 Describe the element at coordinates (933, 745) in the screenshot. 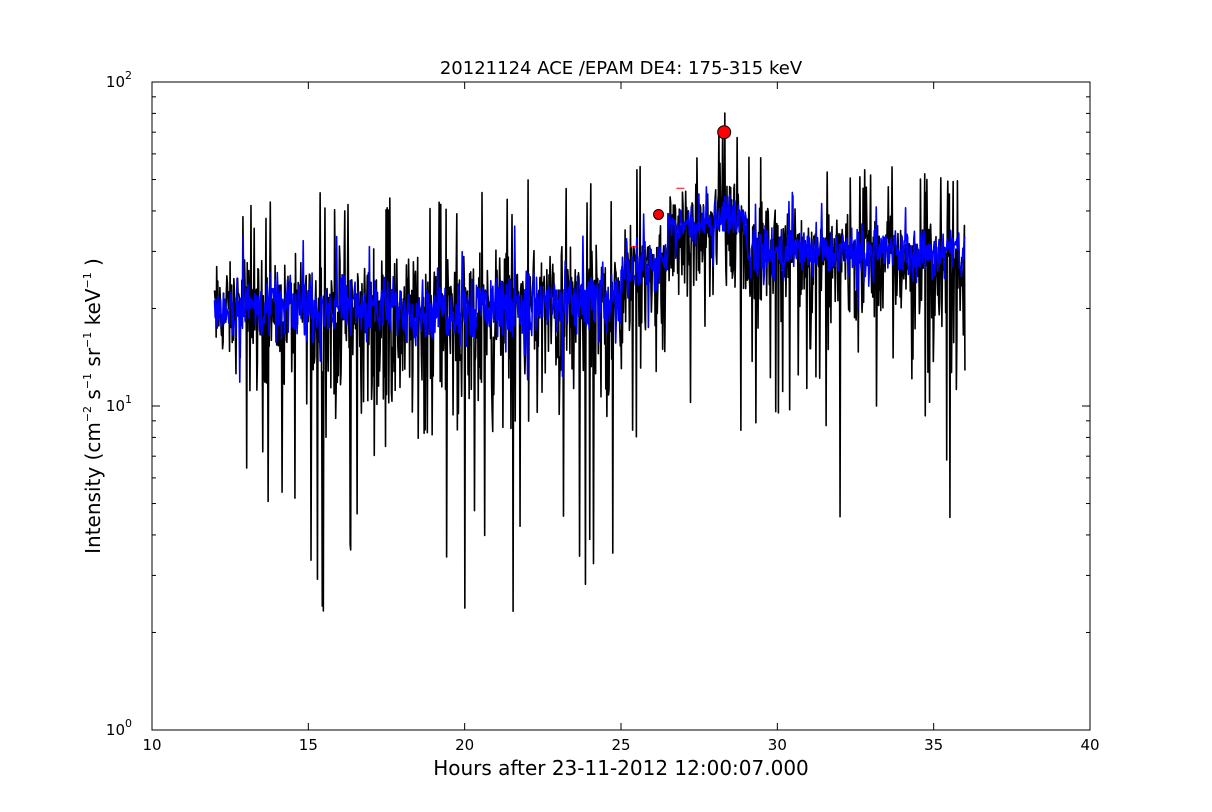

I see `x-tick-label: 35` at that location.